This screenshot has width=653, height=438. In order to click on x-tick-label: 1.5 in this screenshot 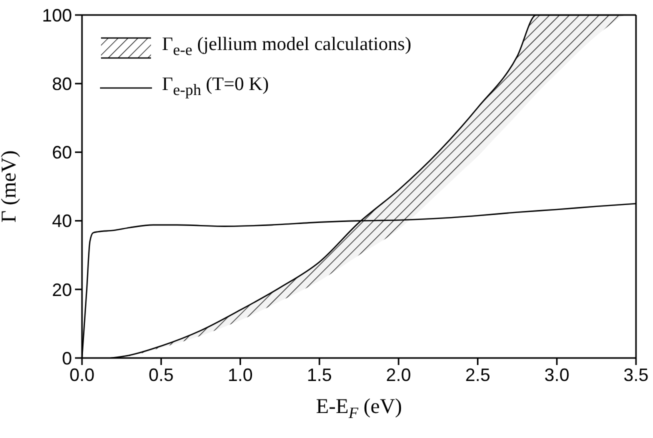, I will do `click(319, 374)`.